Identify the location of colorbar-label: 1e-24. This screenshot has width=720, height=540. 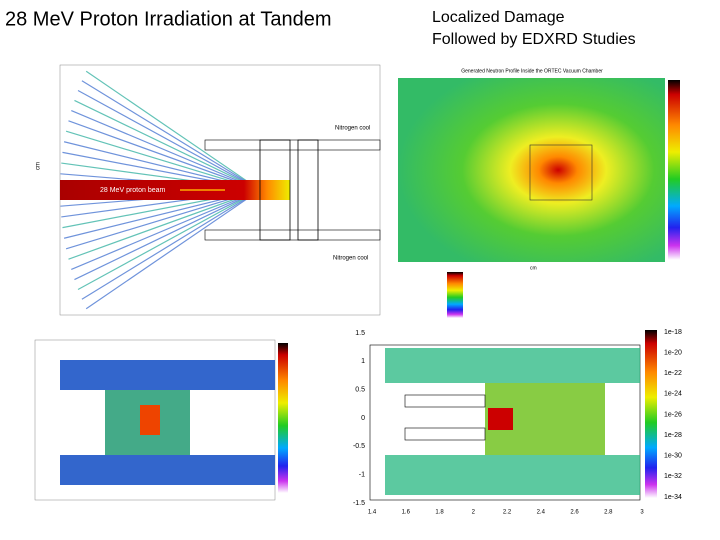
(673, 394).